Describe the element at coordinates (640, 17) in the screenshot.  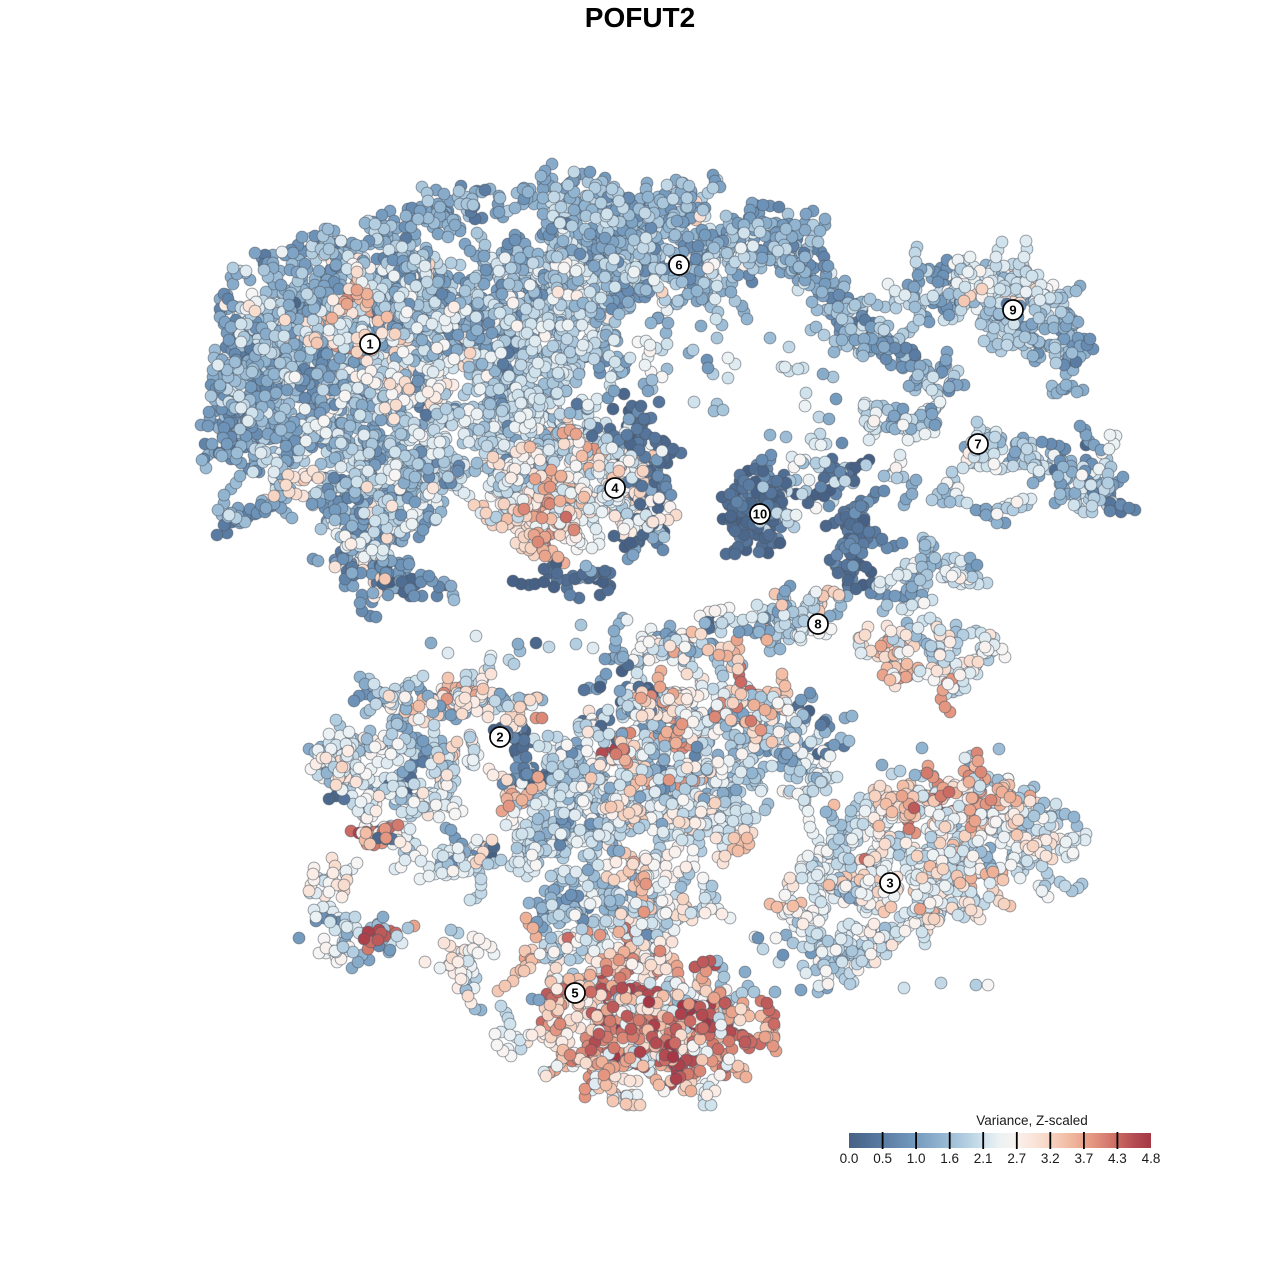
I see `svg-text: POFUT2` at that location.